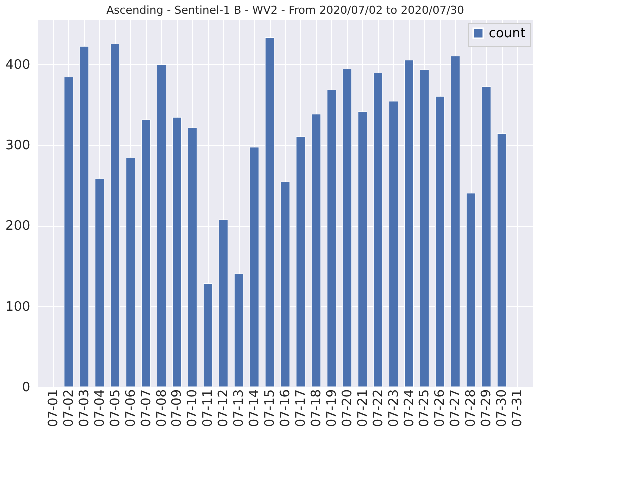 The height and width of the screenshot is (480, 640). What do you see at coordinates (410, 409) in the screenshot?
I see `x-tick-label: 07-24` at bounding box center [410, 409].